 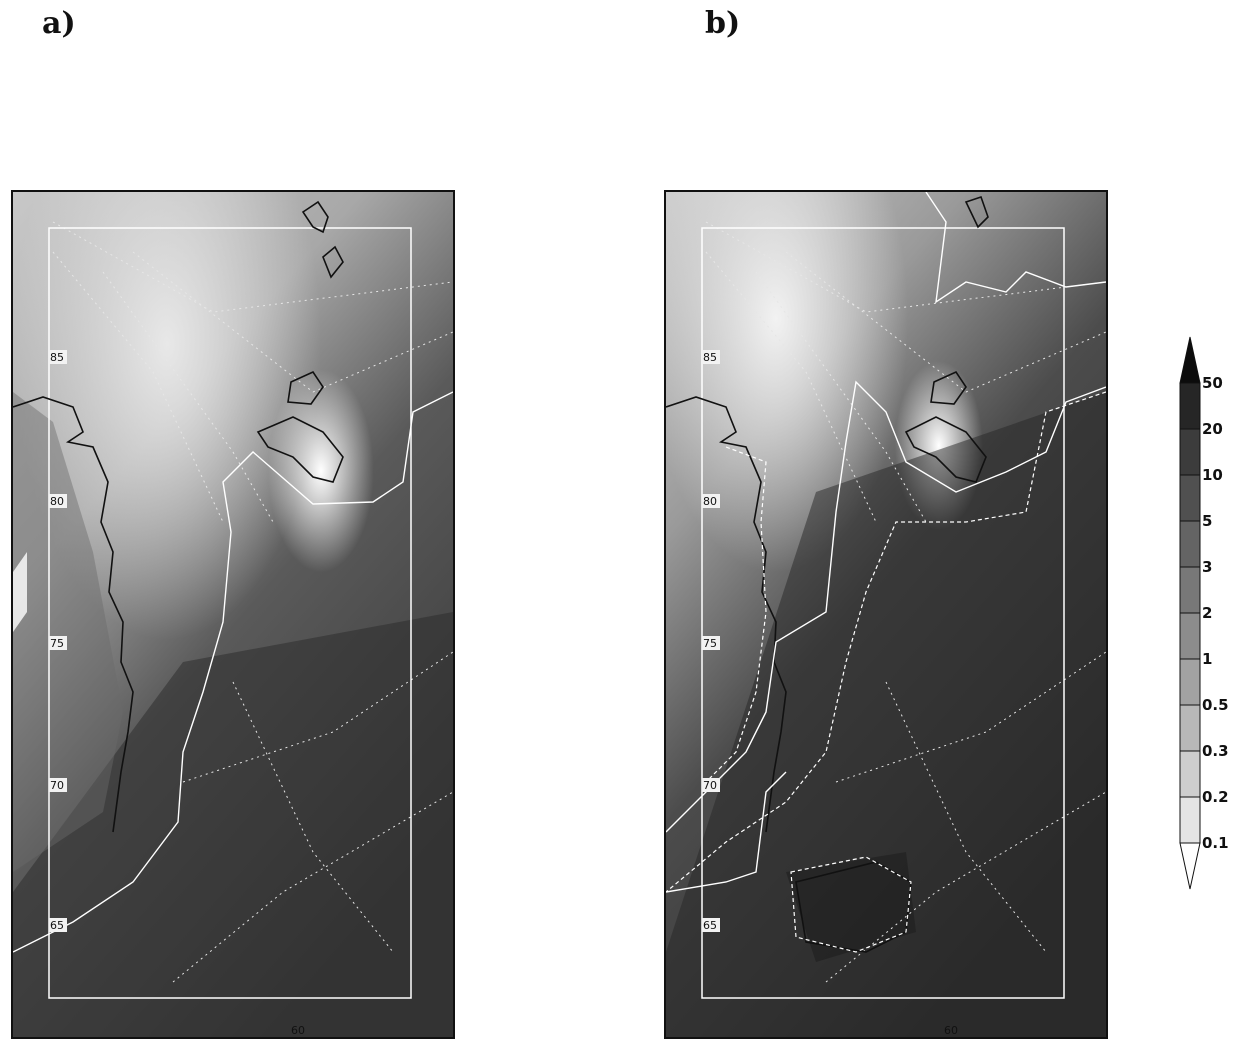 I want to click on colorbar-tick-label: 10, so click(x=1212, y=475).